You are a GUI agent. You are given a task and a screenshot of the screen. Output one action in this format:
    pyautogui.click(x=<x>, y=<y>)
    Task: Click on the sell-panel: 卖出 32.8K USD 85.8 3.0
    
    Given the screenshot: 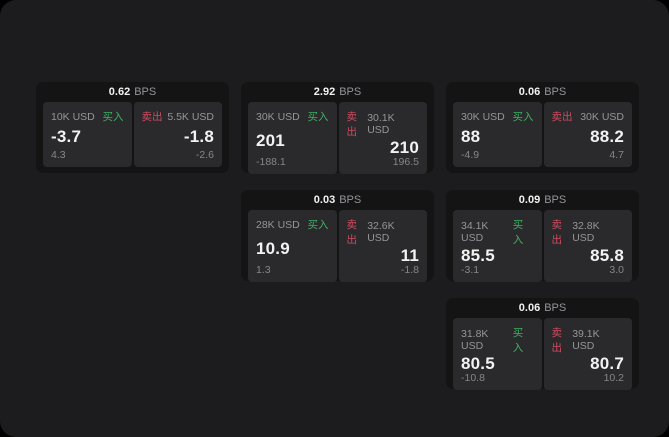 What is the action you would take?
    pyautogui.click(x=587, y=246)
    